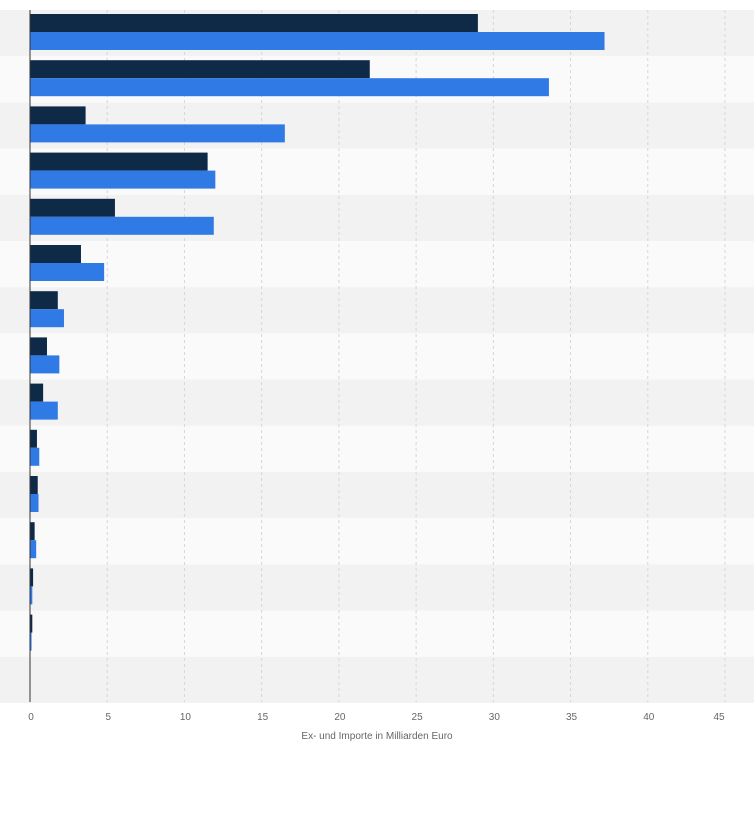  What do you see at coordinates (186, 717) in the screenshot?
I see `x-tick-label-10: 10` at bounding box center [186, 717].